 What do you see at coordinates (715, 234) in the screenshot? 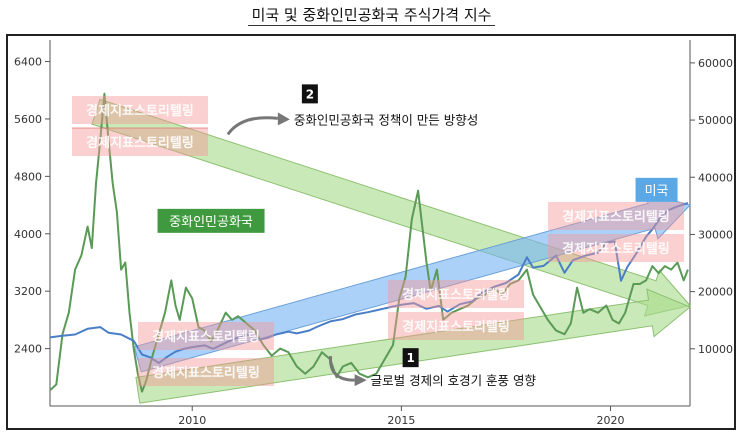
I see `y-right-tick-label: 30000` at bounding box center [715, 234].